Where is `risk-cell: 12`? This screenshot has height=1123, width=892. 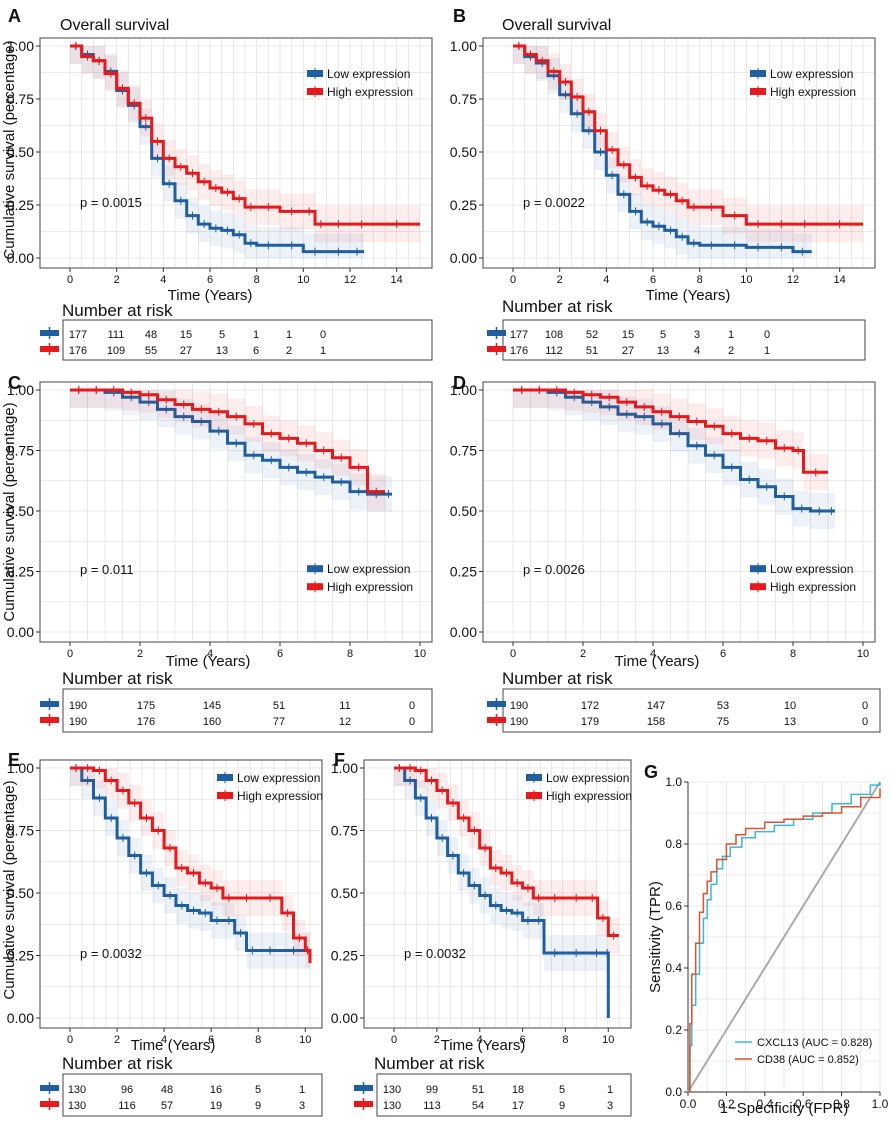
risk-cell: 12 is located at coordinates (345, 722).